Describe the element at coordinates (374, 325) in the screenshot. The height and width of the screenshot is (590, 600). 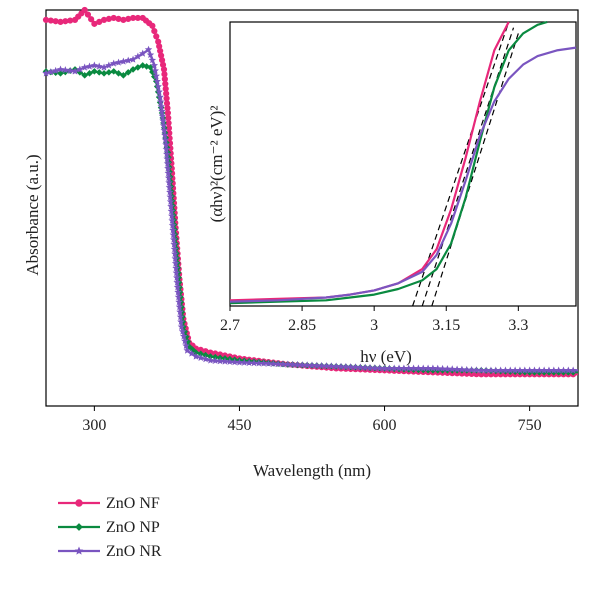
I see `inset-x-tick-label: 3` at that location.